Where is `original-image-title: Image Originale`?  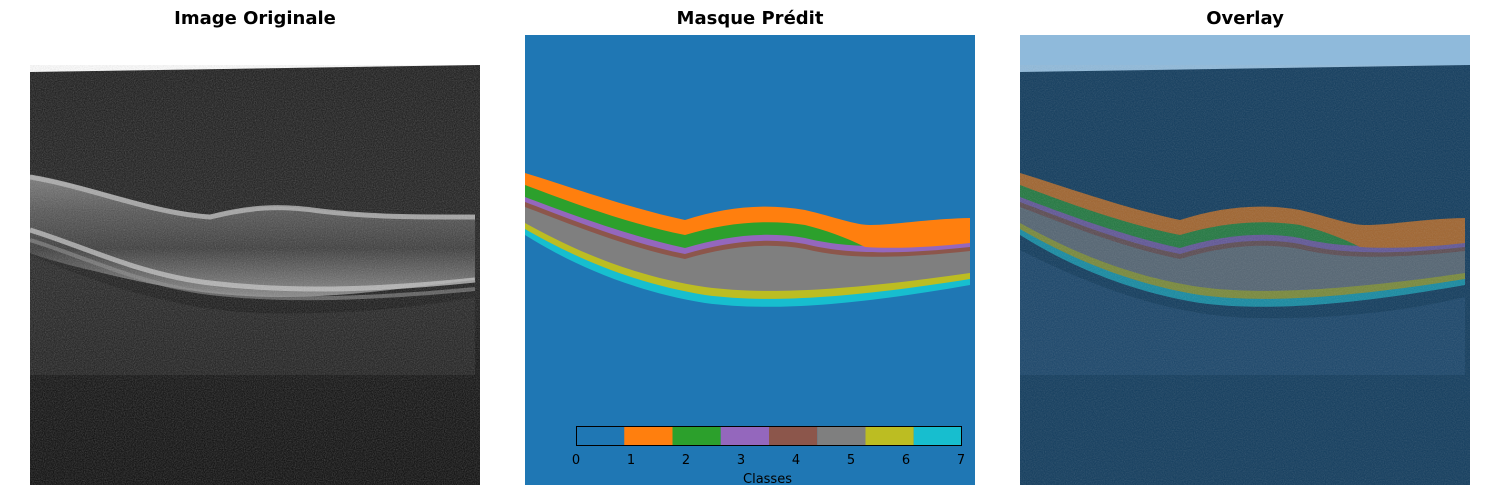 original-image-title: Image Originale is located at coordinates (255, 18).